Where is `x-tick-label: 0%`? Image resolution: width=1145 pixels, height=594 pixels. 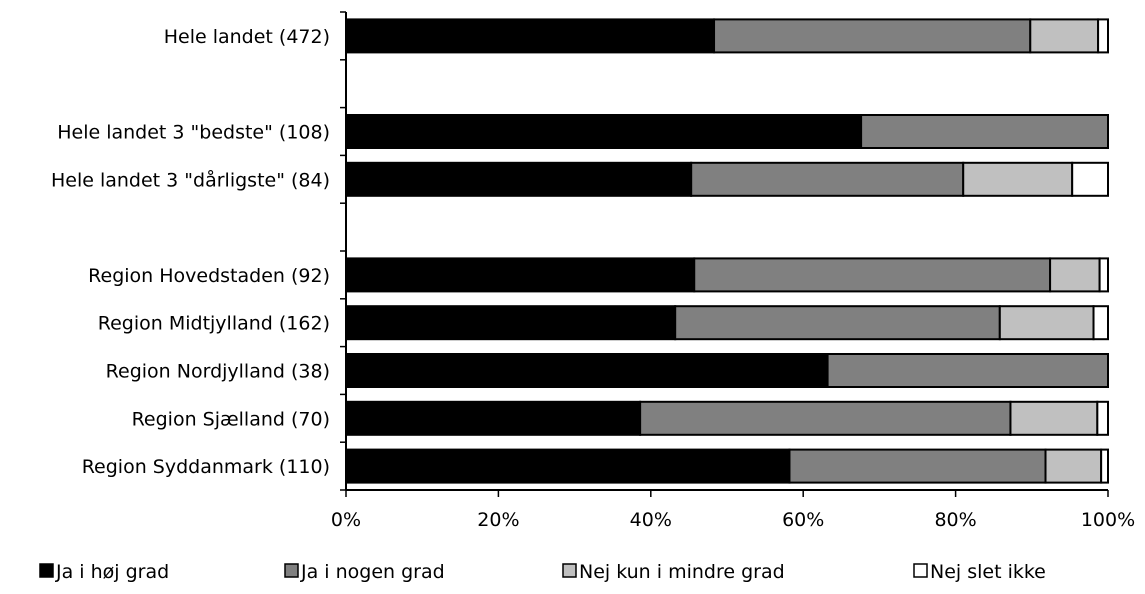
x-tick-label: 0% is located at coordinates (346, 520).